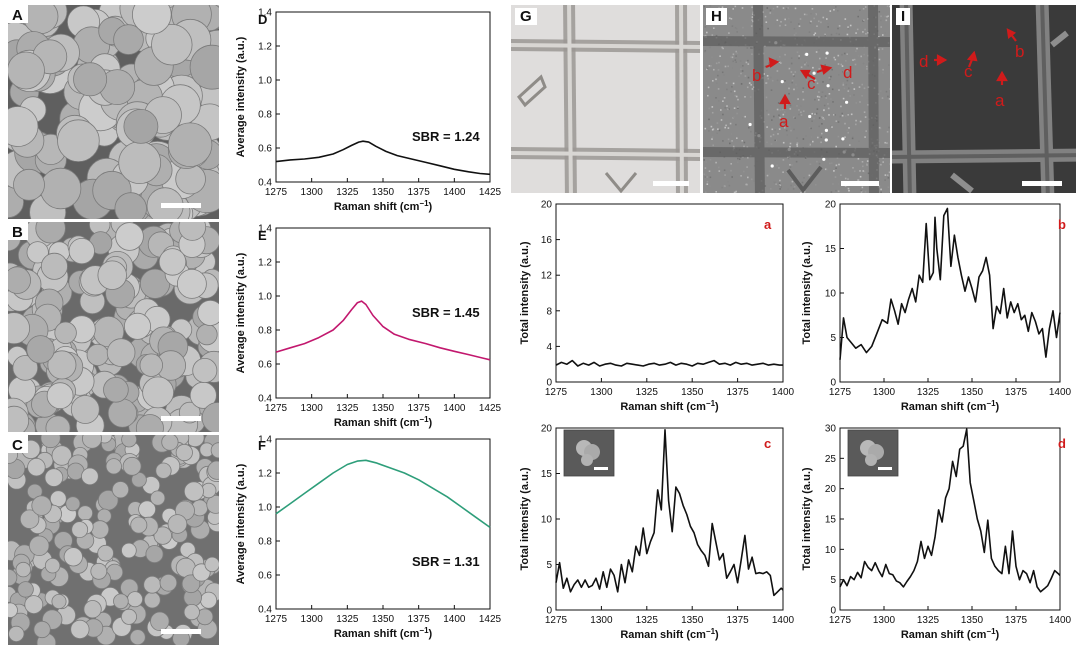 This screenshot has height=649, width=1080. What do you see at coordinates (828, 86) in the screenshot?
I see `bright-speck` at bounding box center [828, 86].